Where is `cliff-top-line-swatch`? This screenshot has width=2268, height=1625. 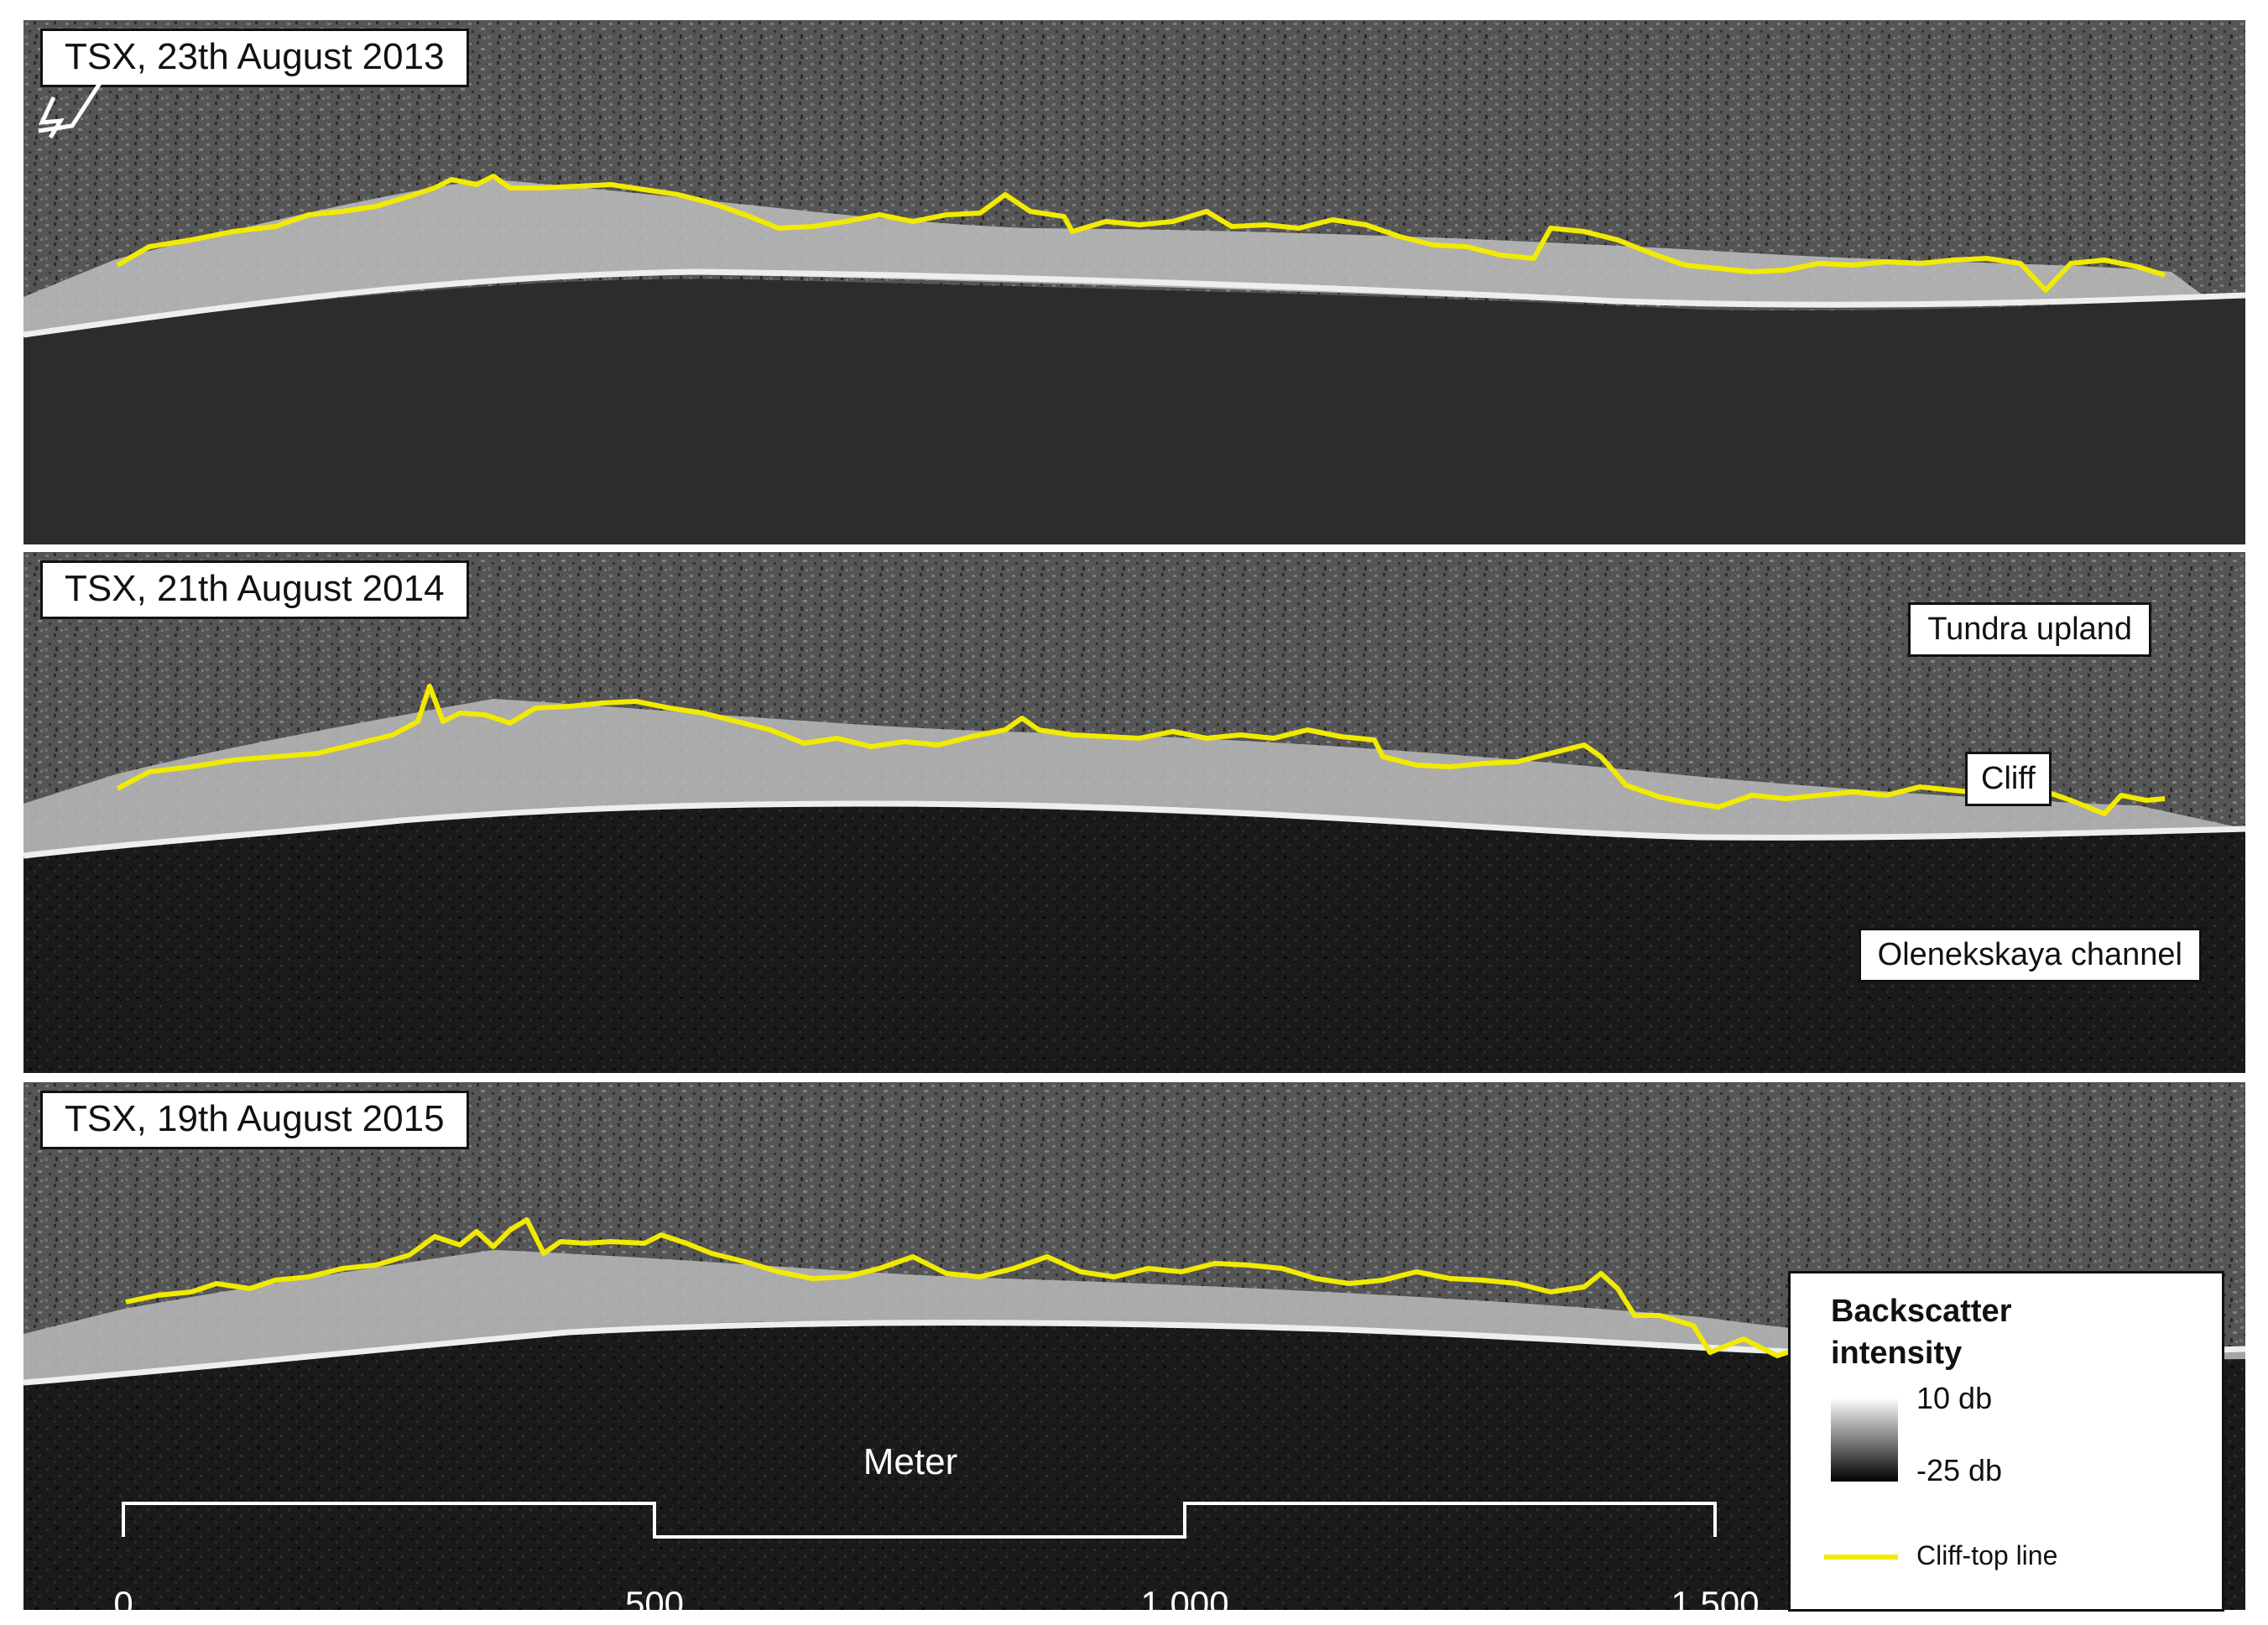 cliff-top-line-swatch is located at coordinates (1861, 1557).